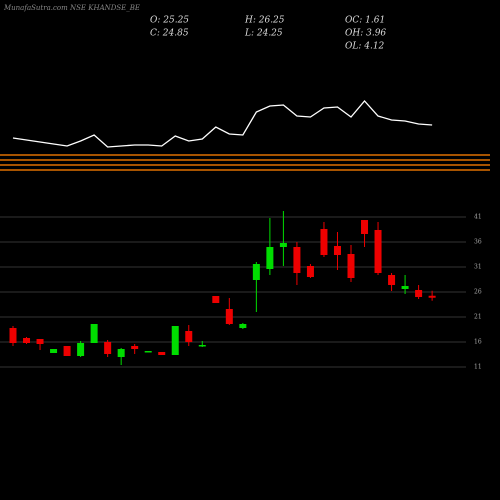 Image resolution: width=500 pixels, height=500 pixels. What do you see at coordinates (478, 292) in the screenshot?
I see `y-tick-label: 26` at bounding box center [478, 292].